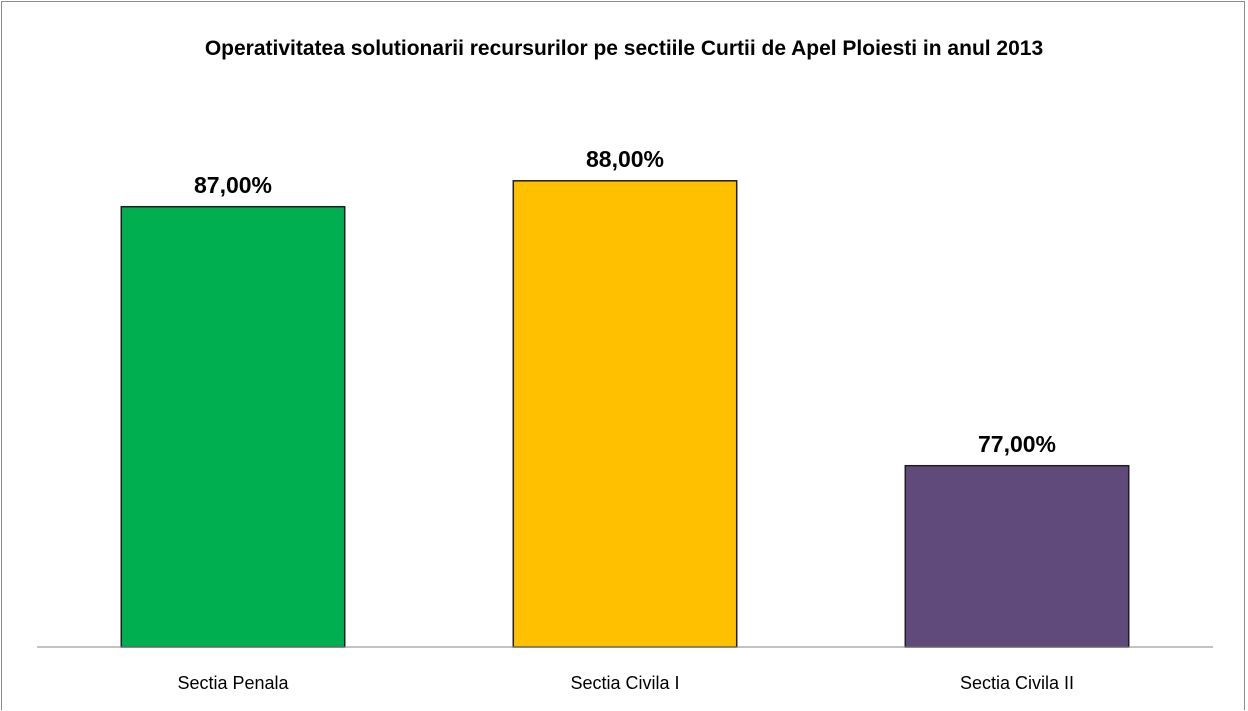 This screenshot has height=711, width=1248. I want to click on x-tick-label: Sectia Civila II, so click(1017, 683).